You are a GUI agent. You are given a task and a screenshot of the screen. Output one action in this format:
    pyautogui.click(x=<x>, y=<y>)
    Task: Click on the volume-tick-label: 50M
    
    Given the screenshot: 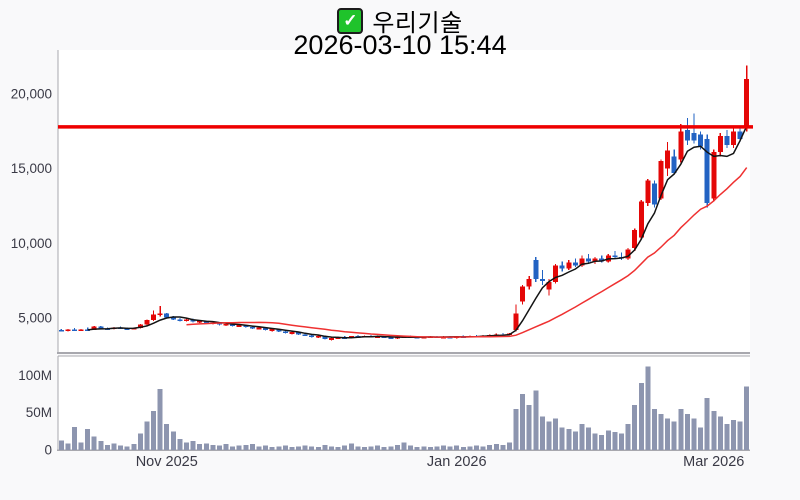 What is the action you would take?
    pyautogui.click(x=39, y=412)
    